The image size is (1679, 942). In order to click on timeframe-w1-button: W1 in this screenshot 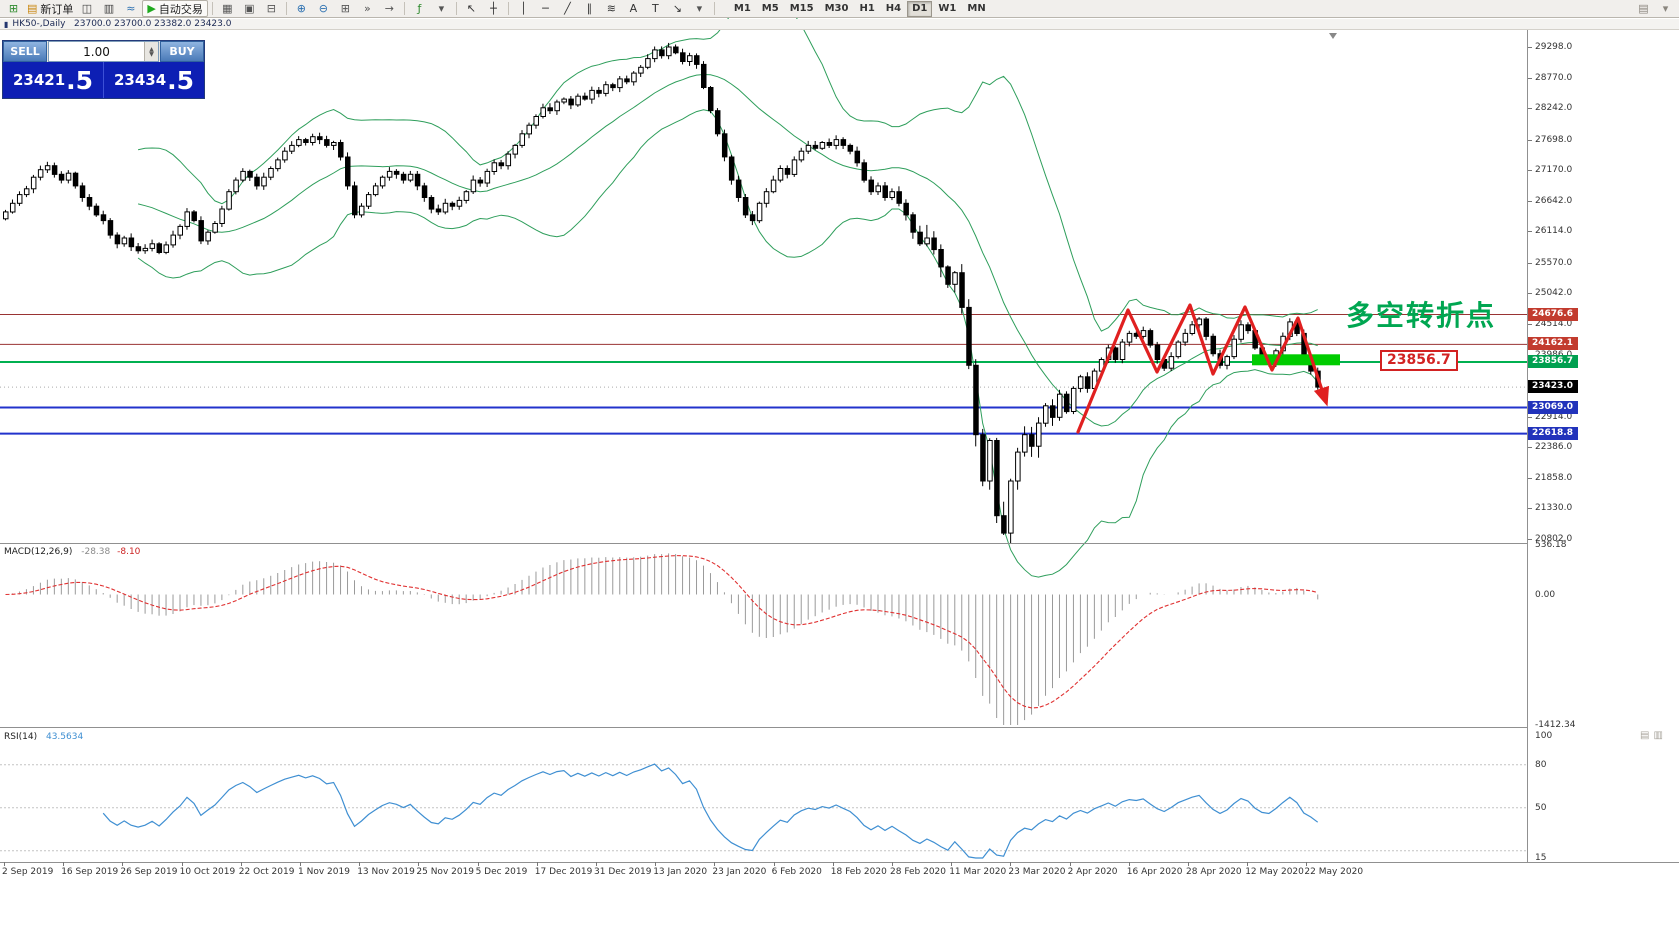, I will do `click(947, 8)`.